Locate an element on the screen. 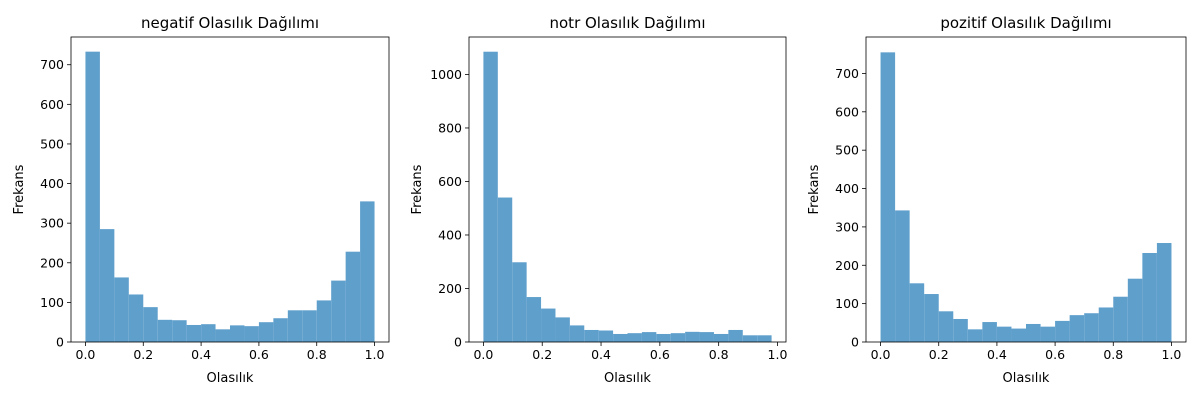 Image resolution: width=1200 pixels, height=400 pixels. y-tick-label: 800 is located at coordinates (450, 127).